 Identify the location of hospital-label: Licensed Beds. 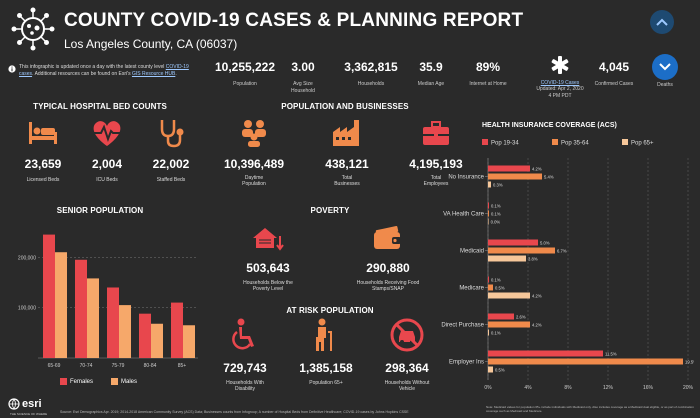
(43, 180).